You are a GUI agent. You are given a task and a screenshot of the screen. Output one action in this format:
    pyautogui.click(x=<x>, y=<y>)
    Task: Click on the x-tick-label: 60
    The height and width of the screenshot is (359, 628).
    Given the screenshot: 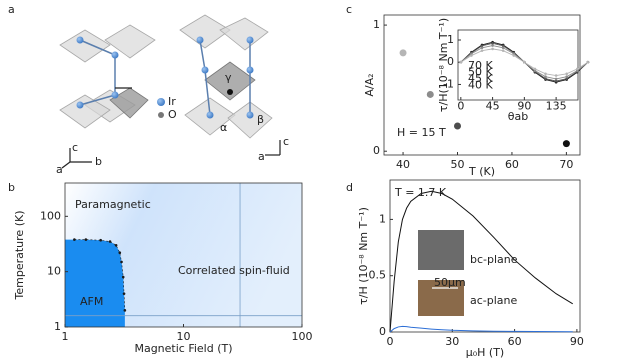 What is the action you would take?
    pyautogui.click(x=515, y=341)
    